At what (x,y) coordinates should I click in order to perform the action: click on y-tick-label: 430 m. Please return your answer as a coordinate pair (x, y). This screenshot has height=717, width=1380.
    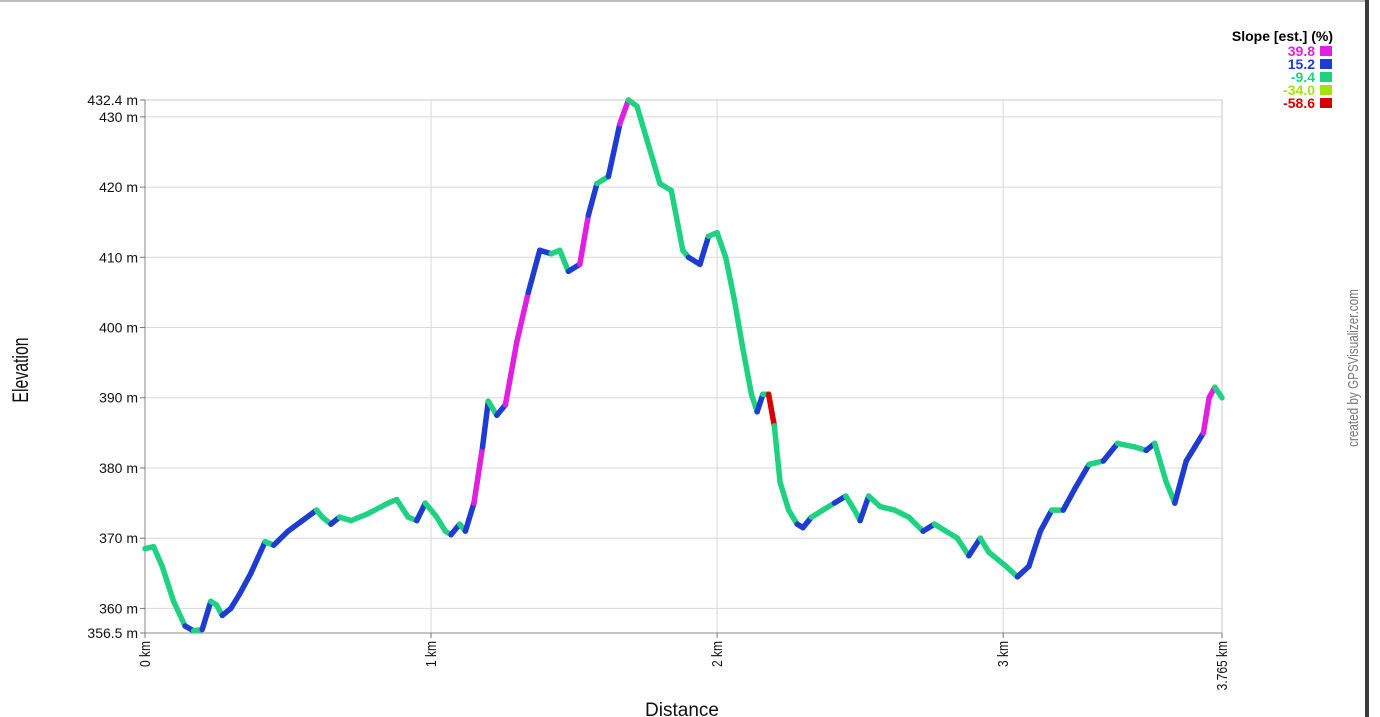
    Looking at the image, I should click on (118, 117).